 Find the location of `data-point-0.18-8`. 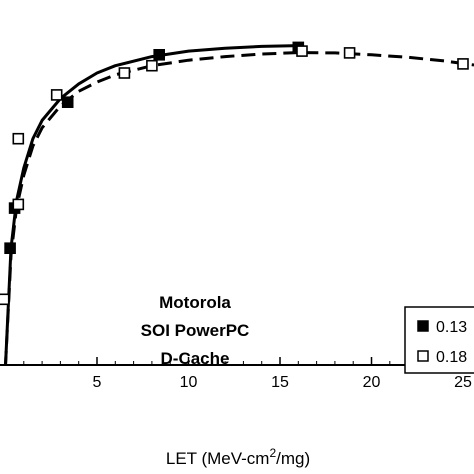

data-point-0.18-8 is located at coordinates (463, 64).